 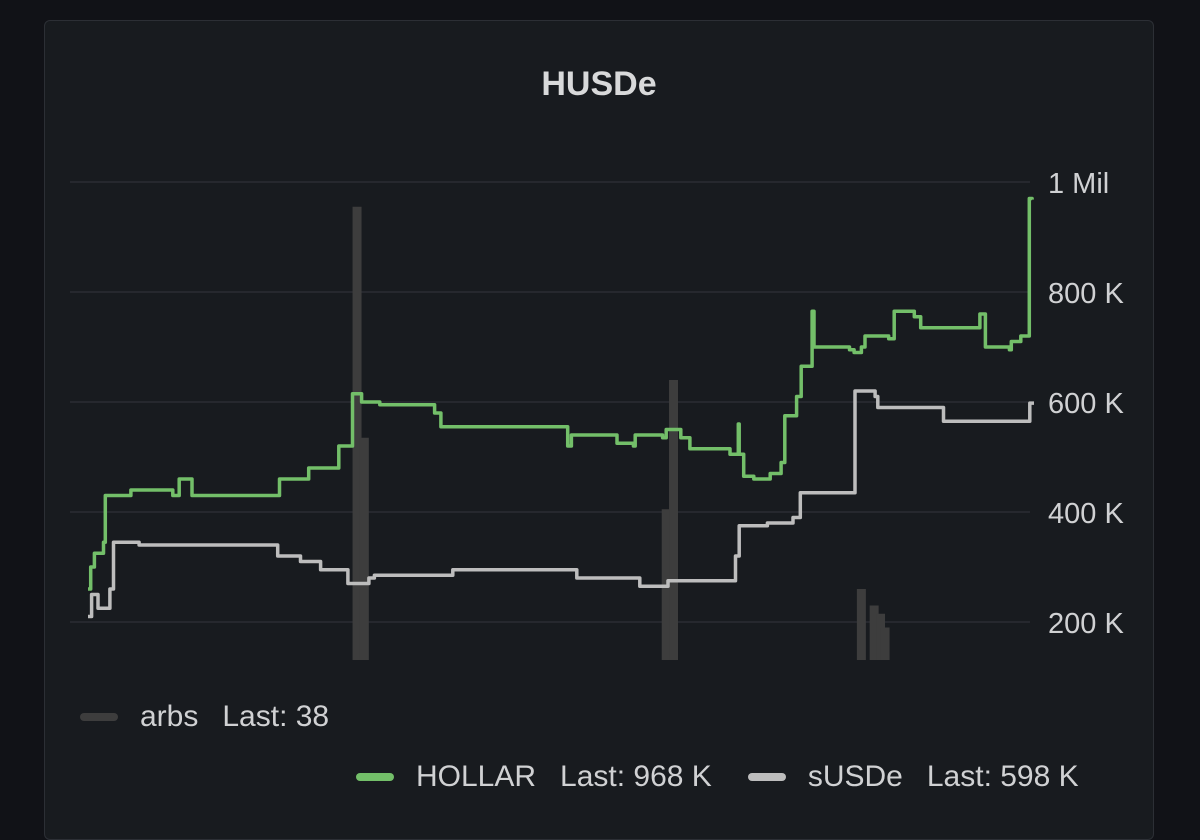 What do you see at coordinates (1078, 184) in the screenshot?
I see `y-tick-label: 1 Mil` at bounding box center [1078, 184].